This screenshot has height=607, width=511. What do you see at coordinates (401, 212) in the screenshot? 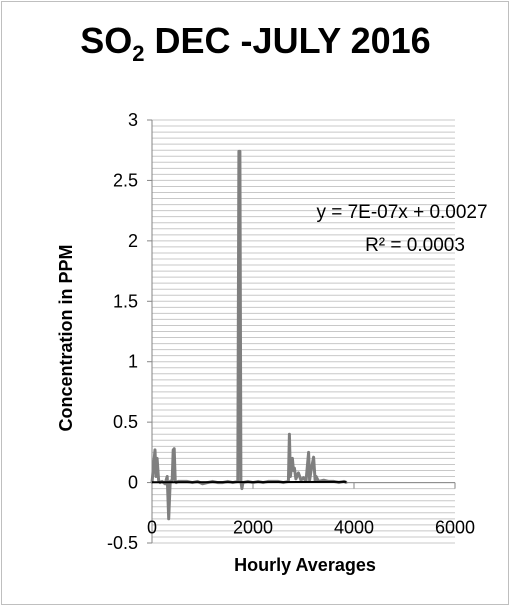
I see `trendline-equation: y = 7E-07x + 0.0027` at bounding box center [401, 212].